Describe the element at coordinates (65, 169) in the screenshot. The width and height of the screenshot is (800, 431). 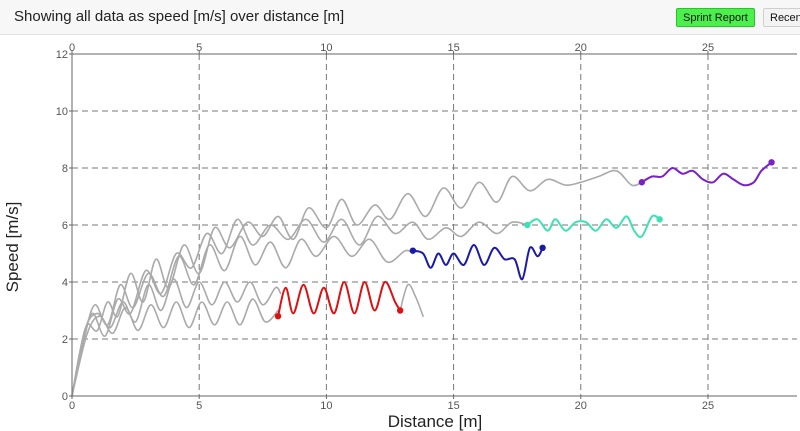
I see `y-tick-label: 8` at that location.